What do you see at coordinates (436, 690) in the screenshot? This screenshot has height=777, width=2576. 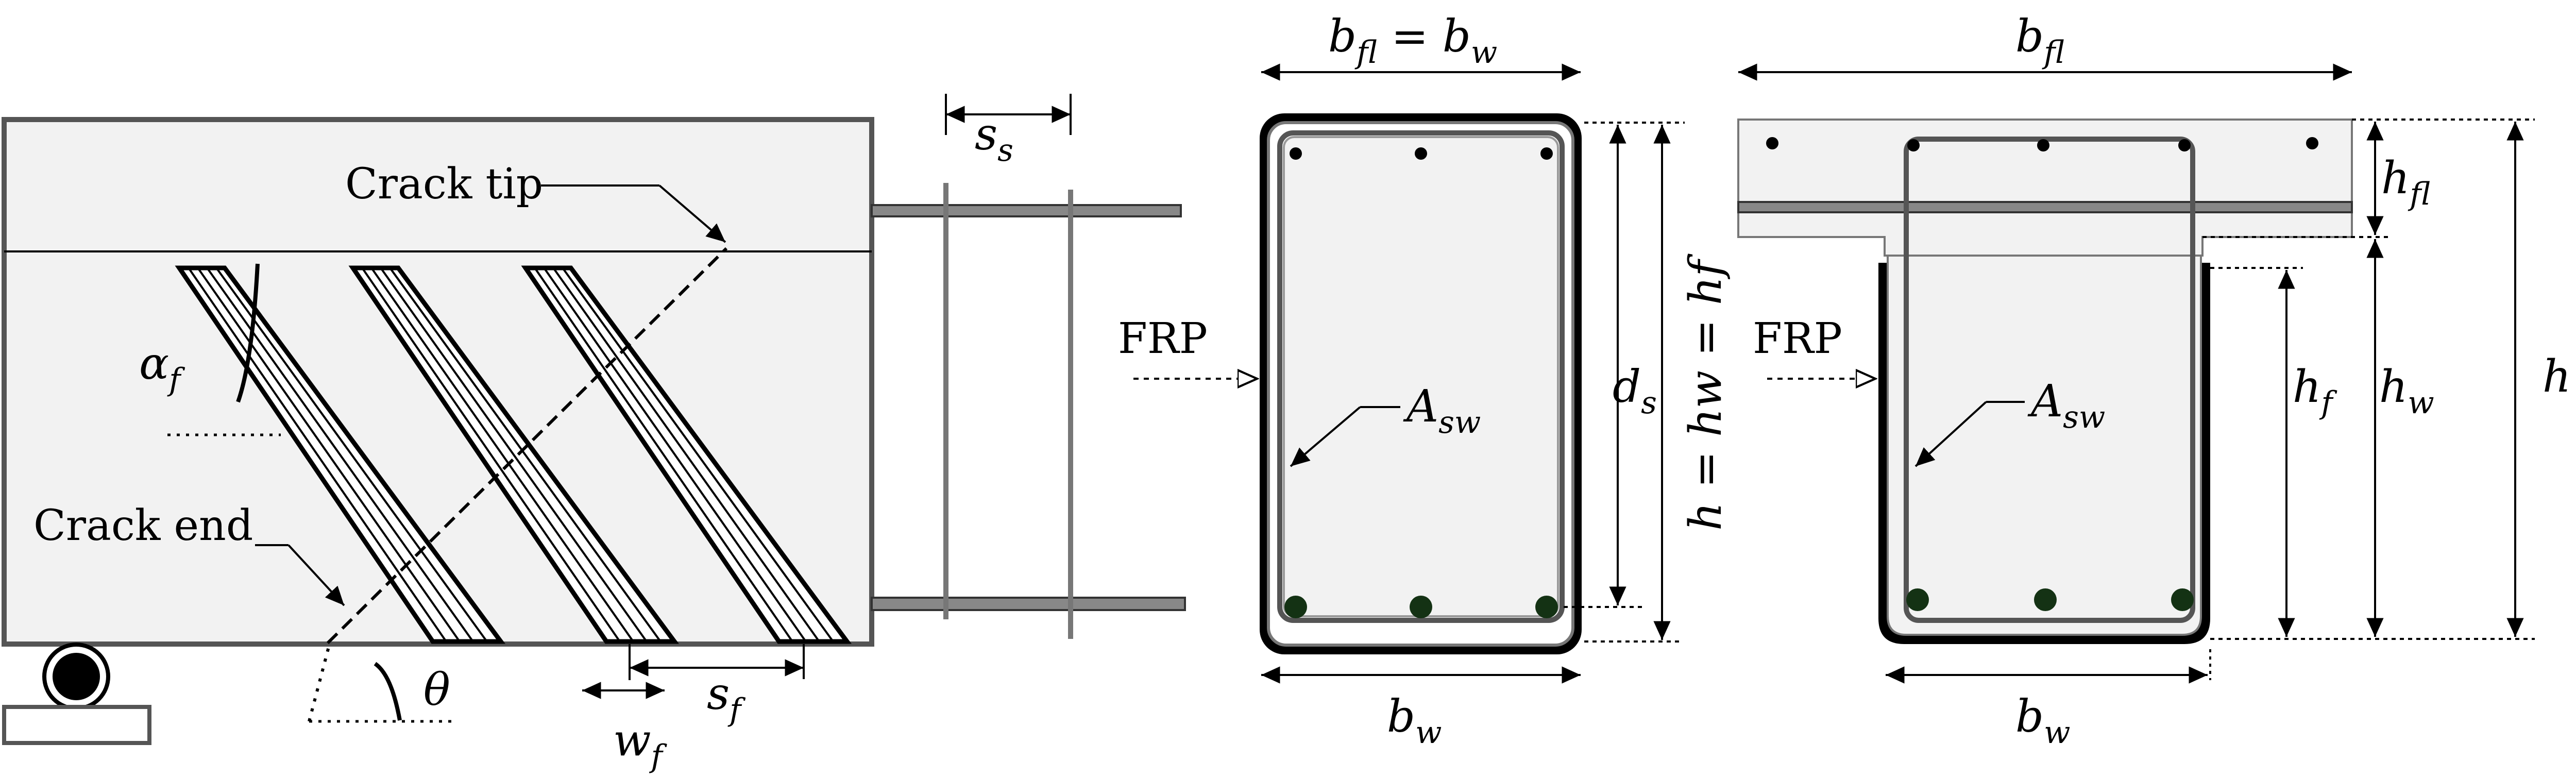 I see `theta-label: θ` at bounding box center [436, 690].